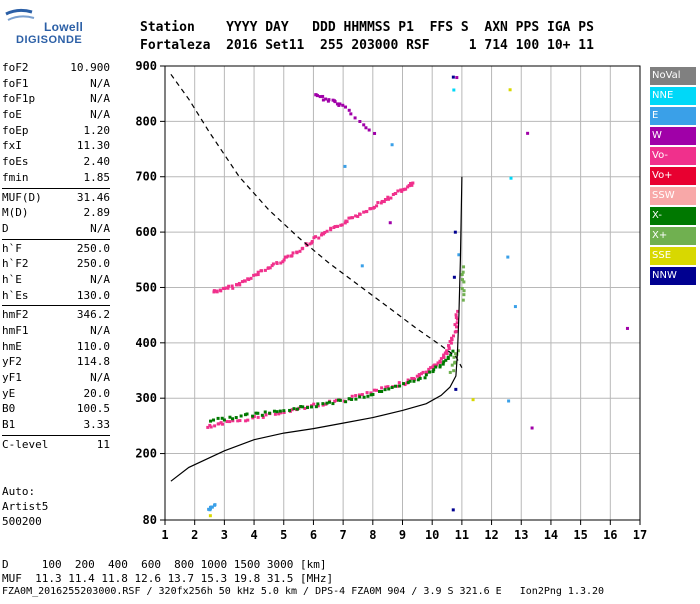 The width and height of the screenshot is (700, 604). Describe the element at coordinates (93, 409) in the screenshot. I see `param-value: 100.5` at that location.